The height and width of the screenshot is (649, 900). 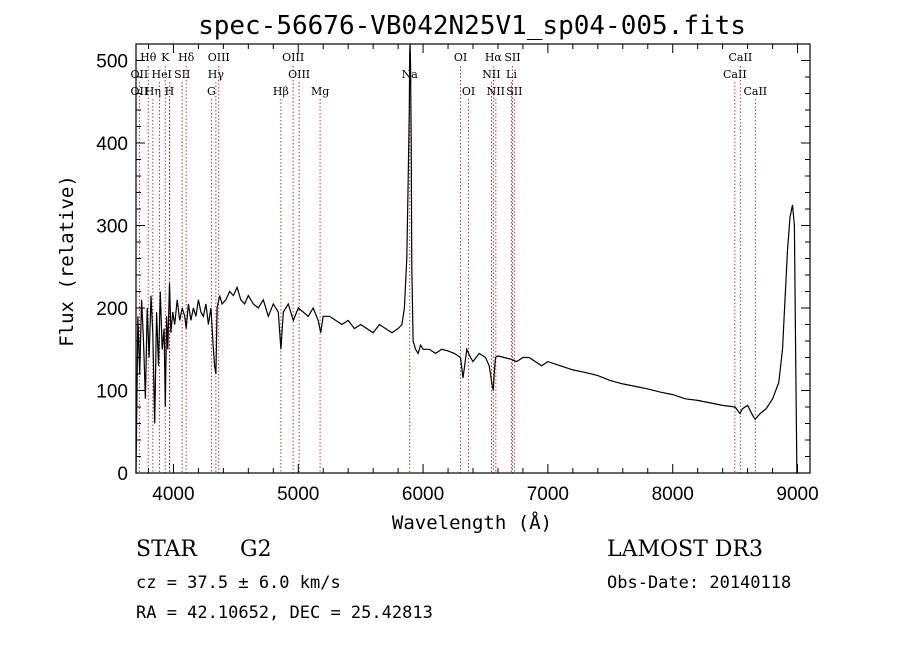 I want to click on line-label-na: Na, so click(x=410, y=74).